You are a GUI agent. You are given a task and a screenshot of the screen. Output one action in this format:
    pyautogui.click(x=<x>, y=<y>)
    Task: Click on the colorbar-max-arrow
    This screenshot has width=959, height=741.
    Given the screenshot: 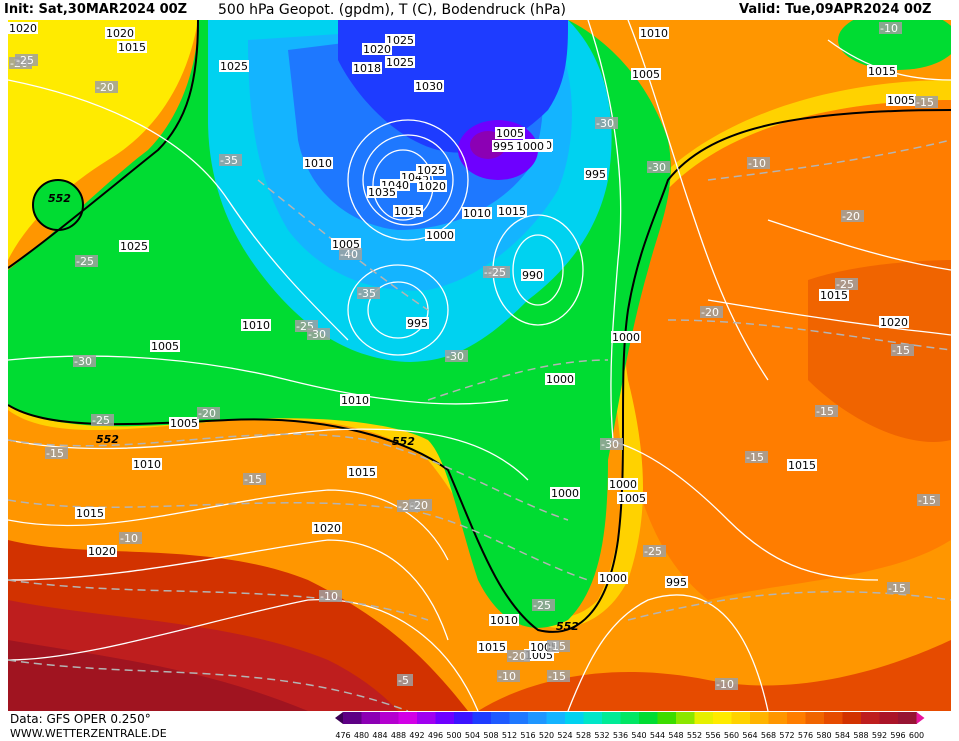 What is the action you would take?
    pyautogui.click(x=920, y=718)
    